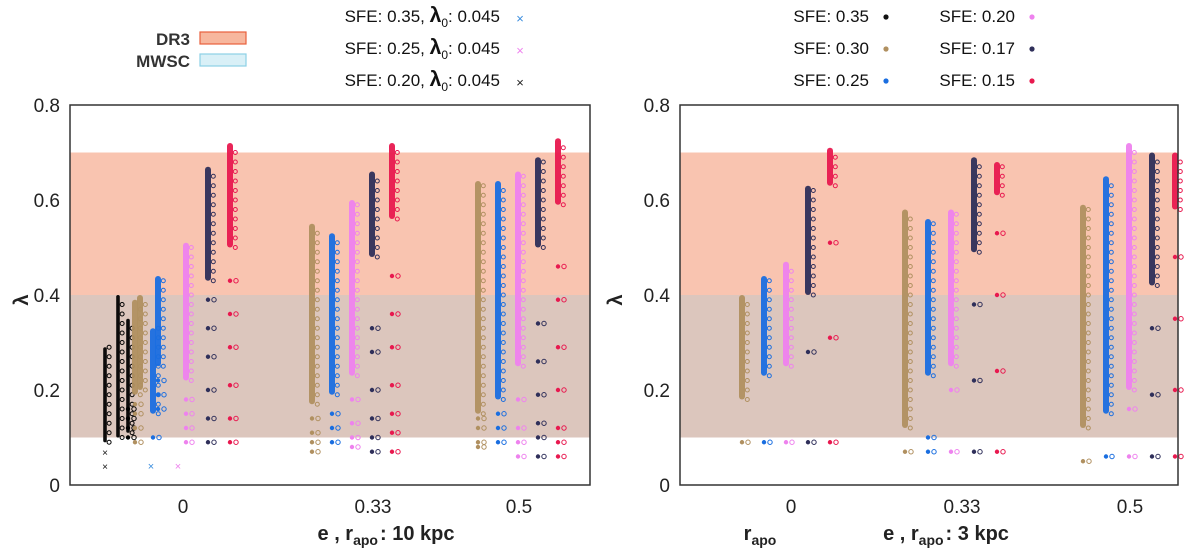 The width and height of the screenshot is (1200, 552). I want to click on legend-series-2-label: SFE: 0.25, λ0: 0.045, so click(422, 49).